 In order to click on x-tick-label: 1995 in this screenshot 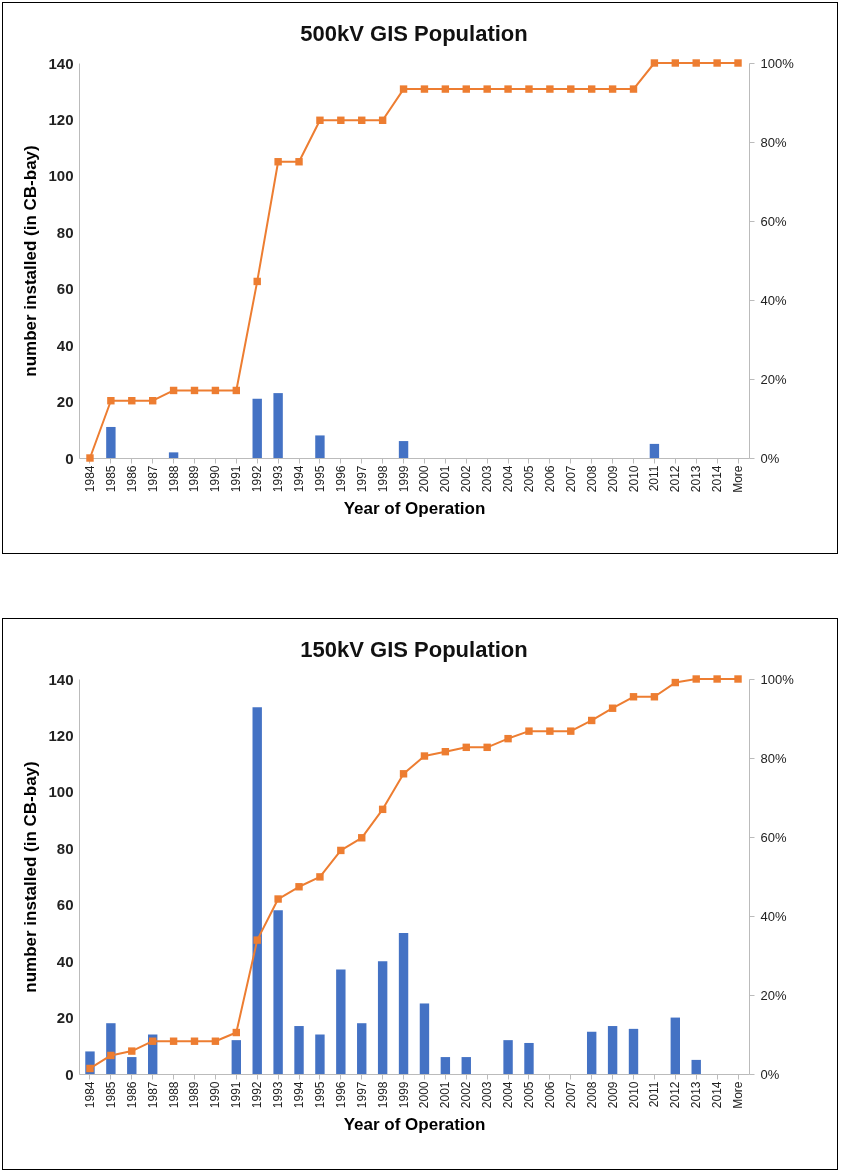, I will do `click(319, 479)`.